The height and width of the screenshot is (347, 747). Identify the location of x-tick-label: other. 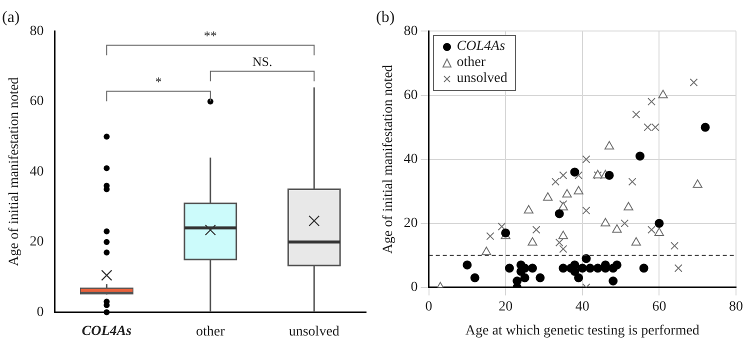
(211, 332).